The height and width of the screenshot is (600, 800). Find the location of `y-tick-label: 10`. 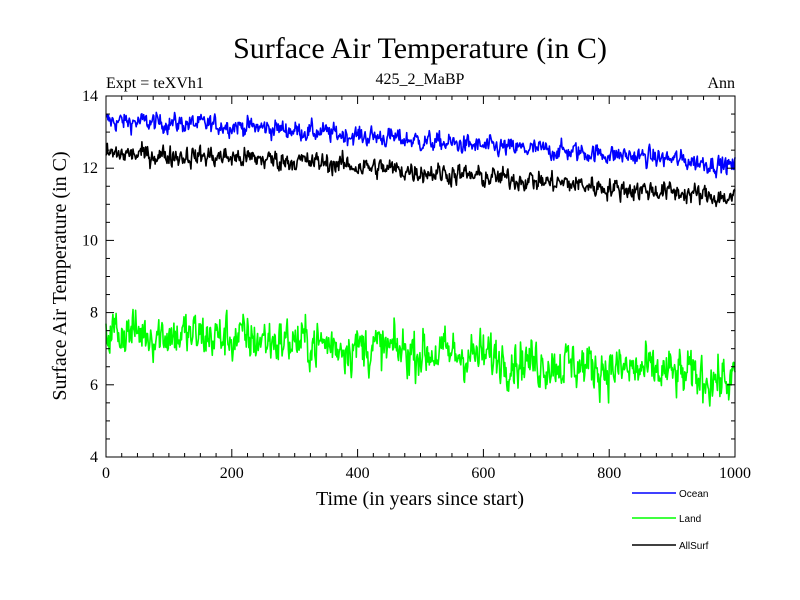

y-tick-label: 10 is located at coordinates (90, 240).